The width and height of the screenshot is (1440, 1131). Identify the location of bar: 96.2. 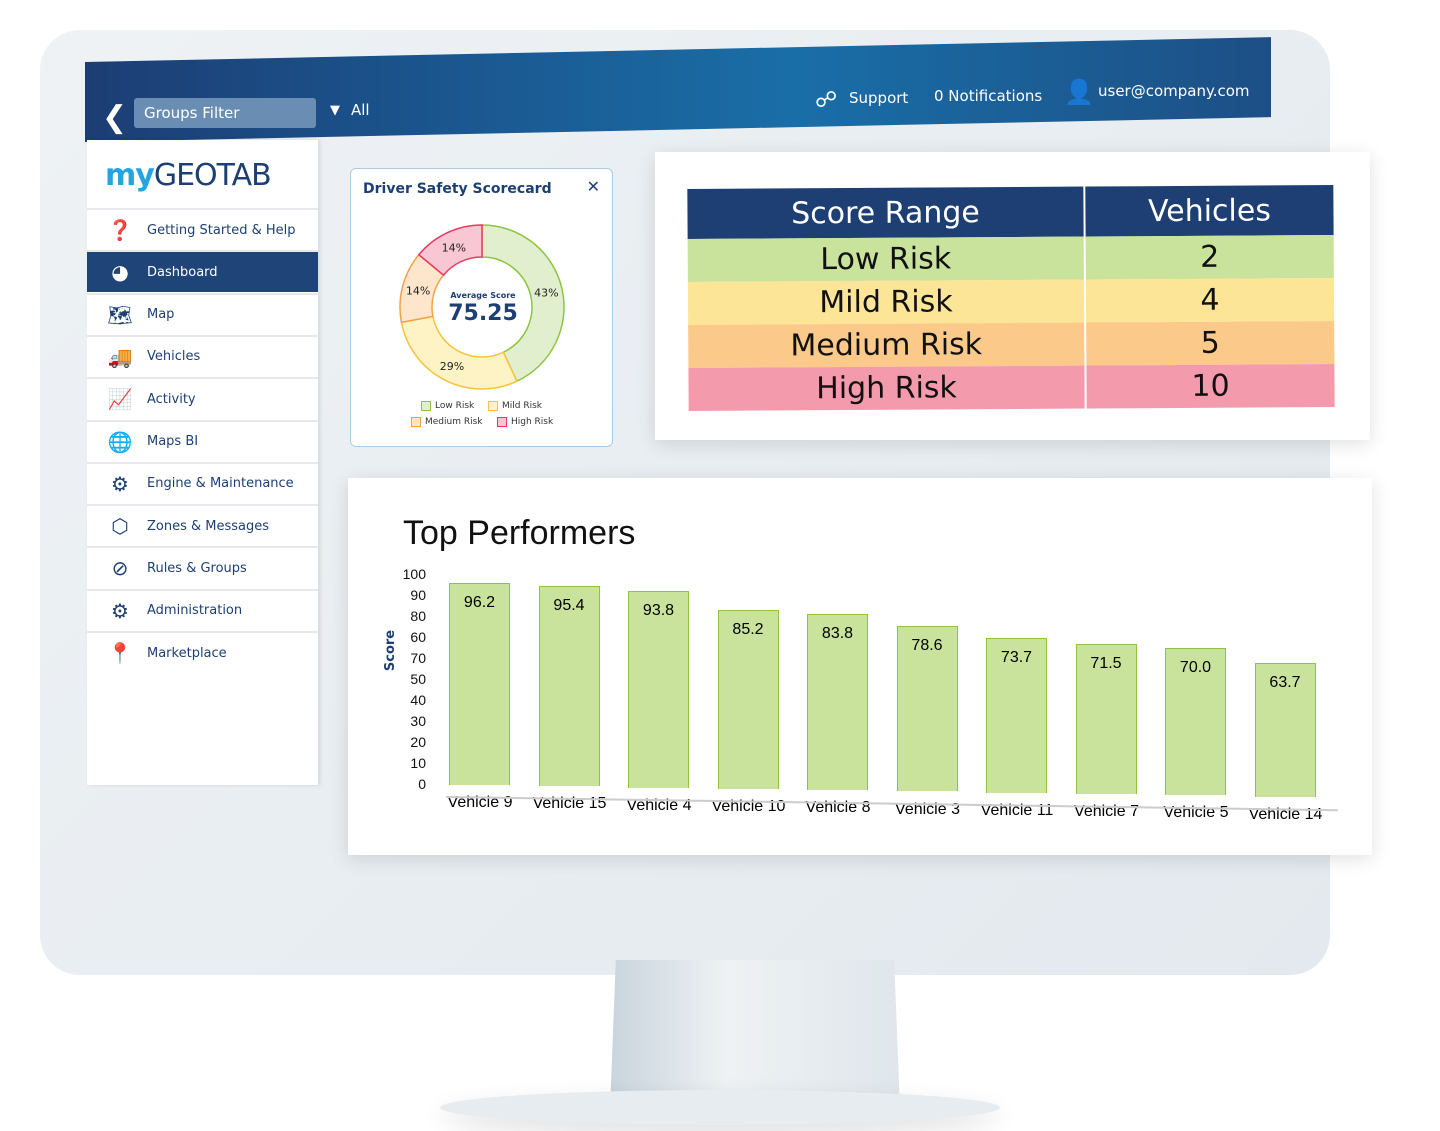
(479, 683).